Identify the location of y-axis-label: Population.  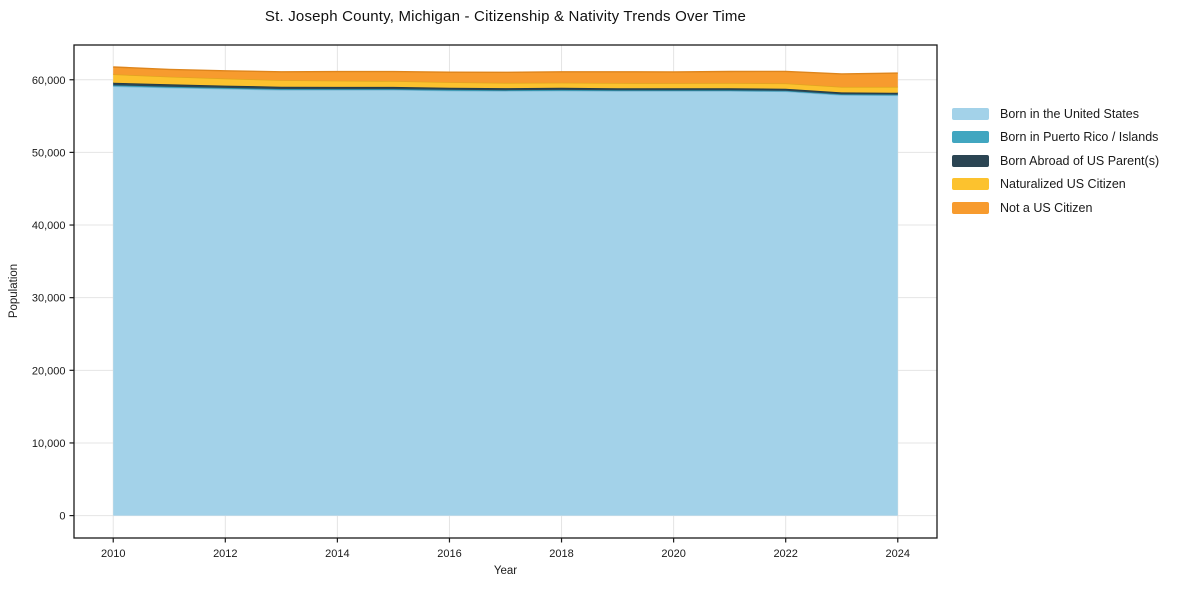
(14, 291).